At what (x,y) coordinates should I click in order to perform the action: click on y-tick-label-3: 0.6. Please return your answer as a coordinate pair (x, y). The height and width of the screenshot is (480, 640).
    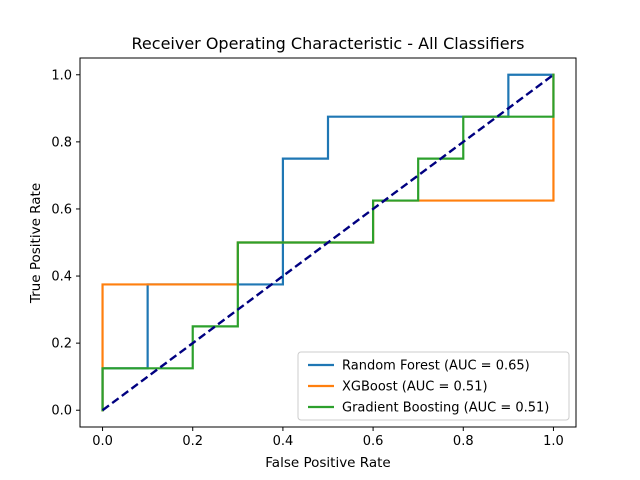
    Looking at the image, I should click on (61, 209).